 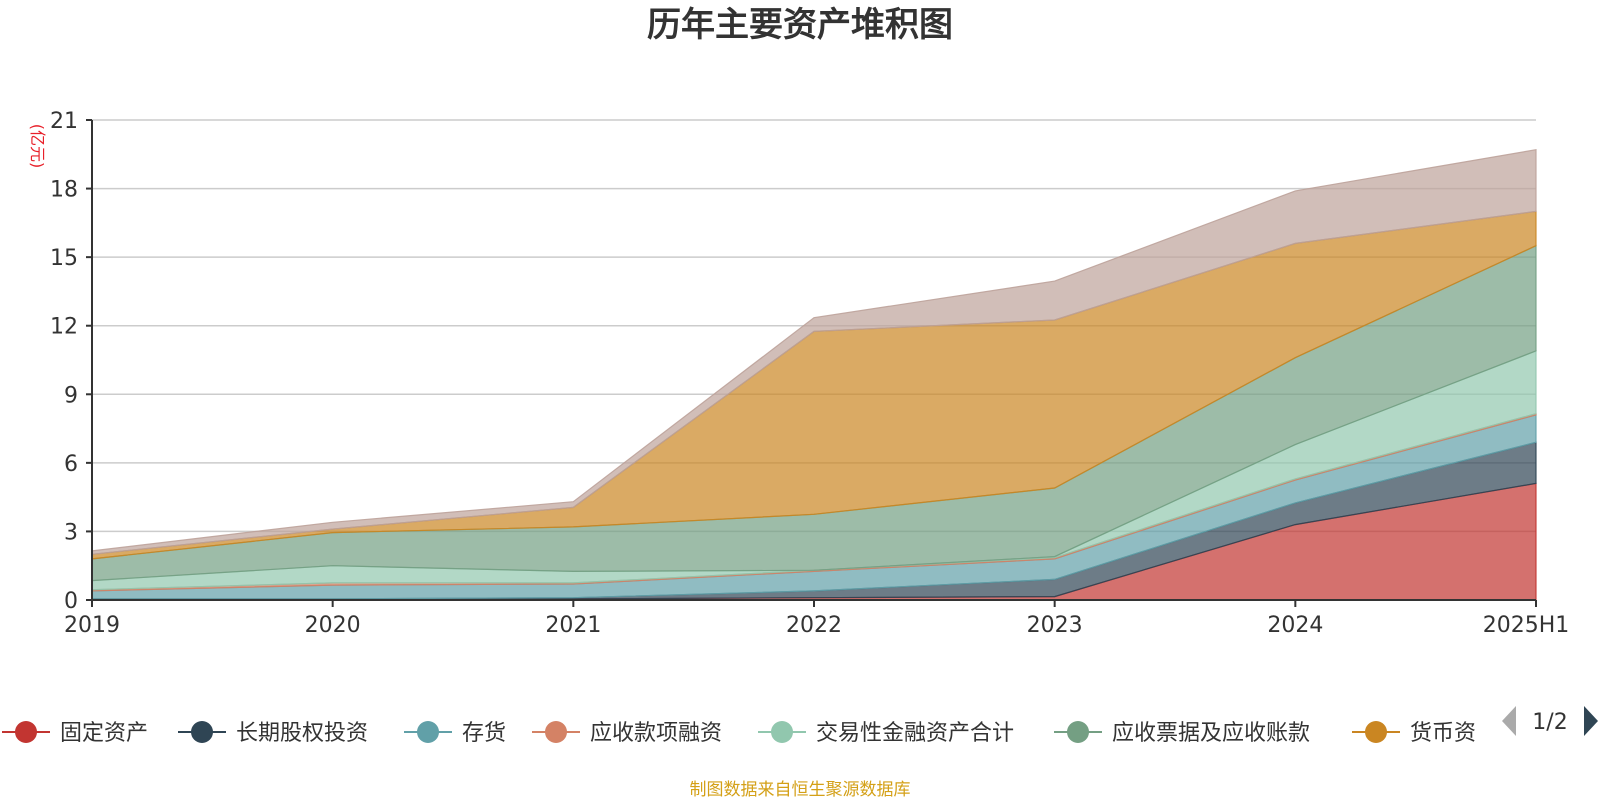 I want to click on legend-page-indicator: 1/2, so click(x=1549, y=722).